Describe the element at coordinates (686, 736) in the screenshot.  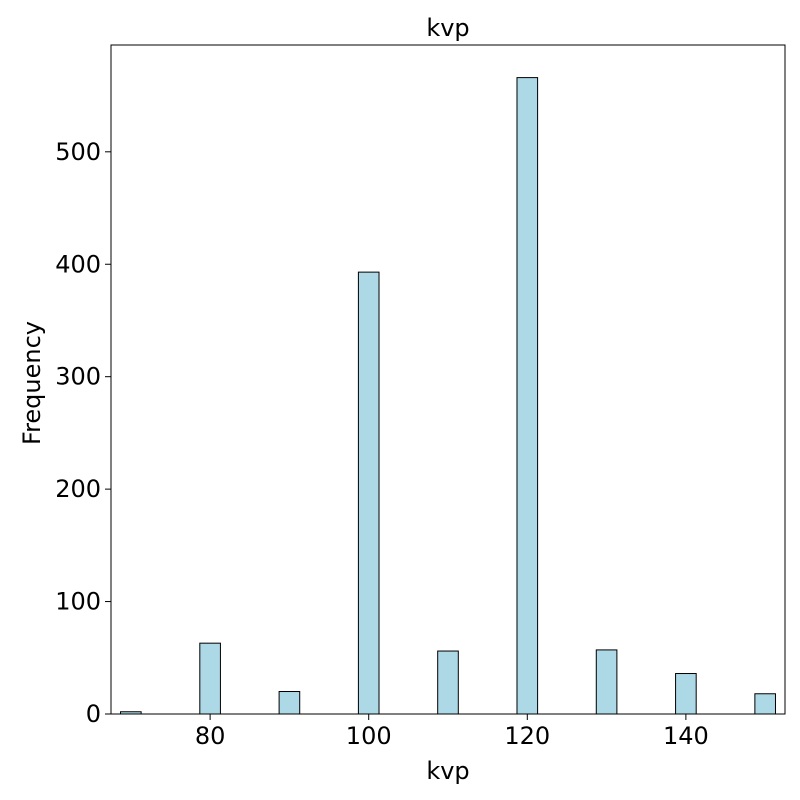
I see `x-tick-label: 140` at that location.